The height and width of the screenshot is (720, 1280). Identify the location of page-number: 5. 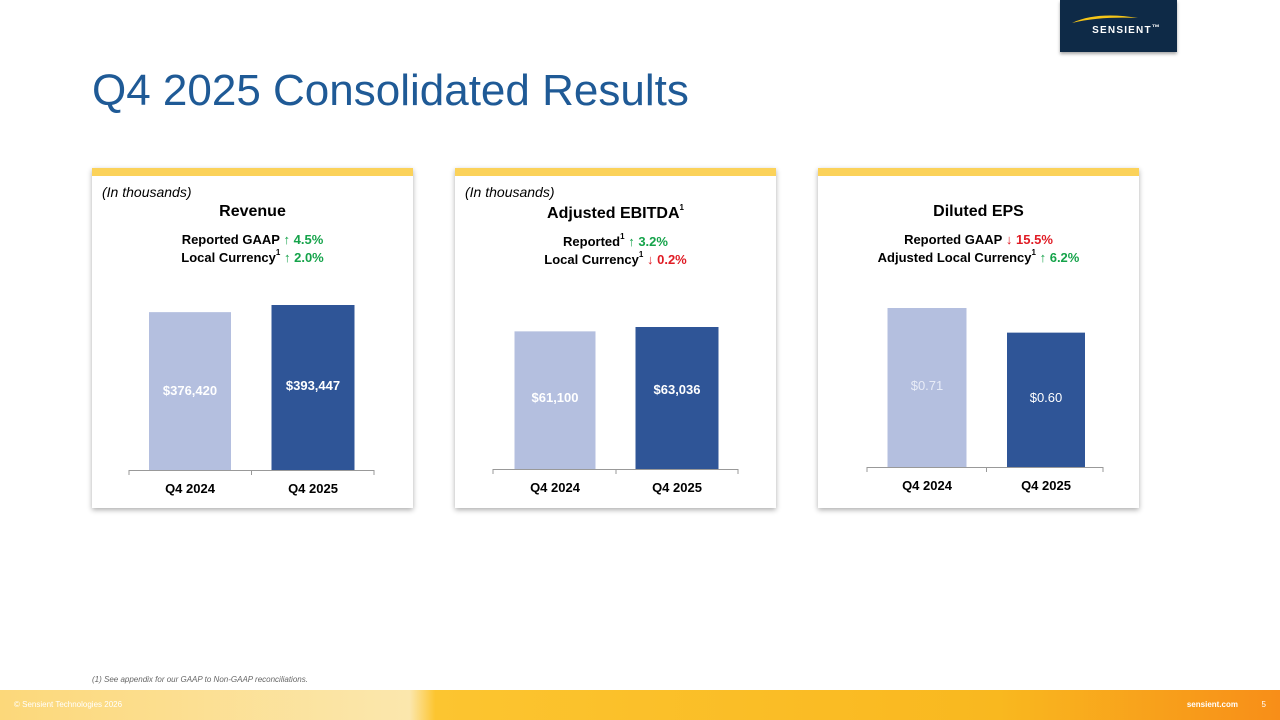
(1263, 704).